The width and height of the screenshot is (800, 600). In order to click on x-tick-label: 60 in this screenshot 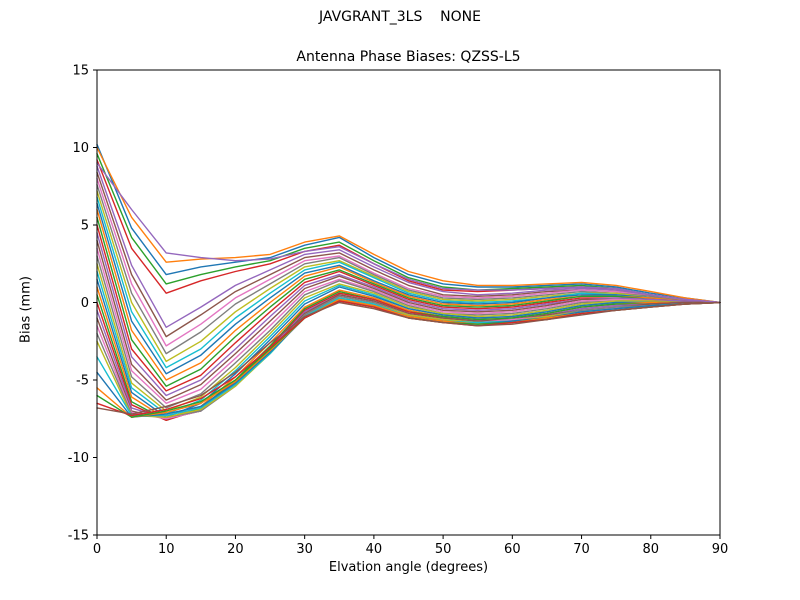, I will do `click(512, 549)`.